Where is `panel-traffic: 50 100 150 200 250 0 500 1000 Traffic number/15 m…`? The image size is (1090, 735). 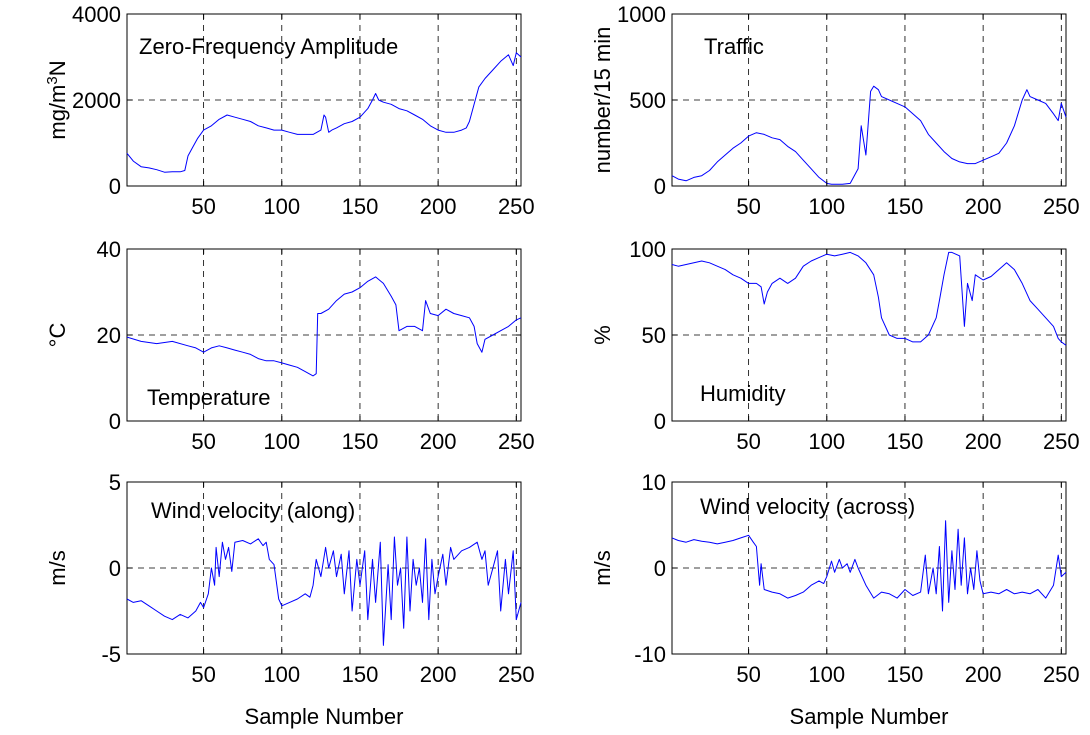 panel-traffic: 50 100 150 200 250 0 500 1000 Traffic number/15 m… is located at coordinates (835, 110).